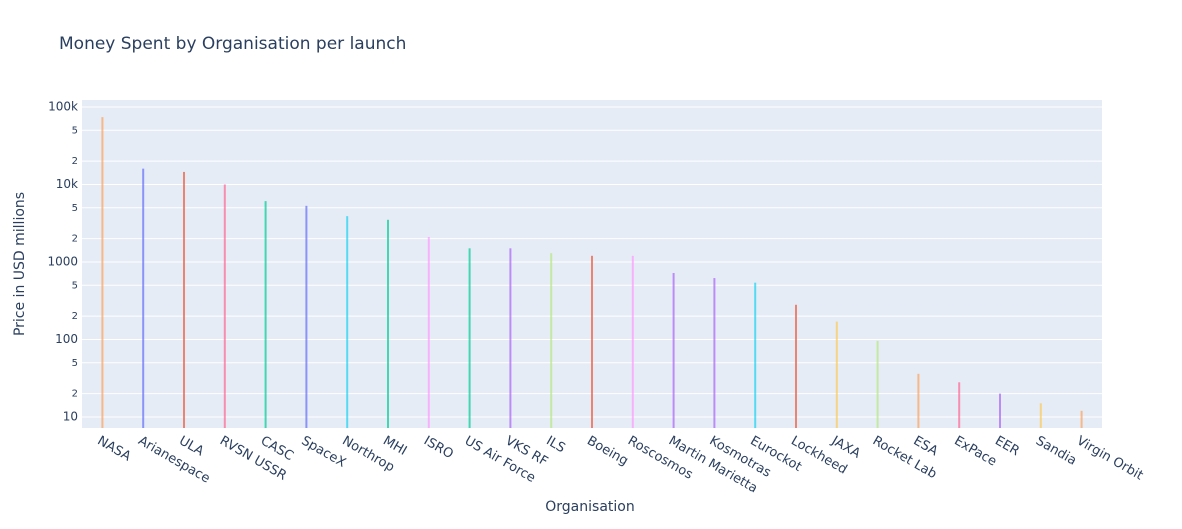 The width and height of the screenshot is (1182, 529). Describe the element at coordinates (66, 339) in the screenshot. I see `y-tick-label: 100` at that location.